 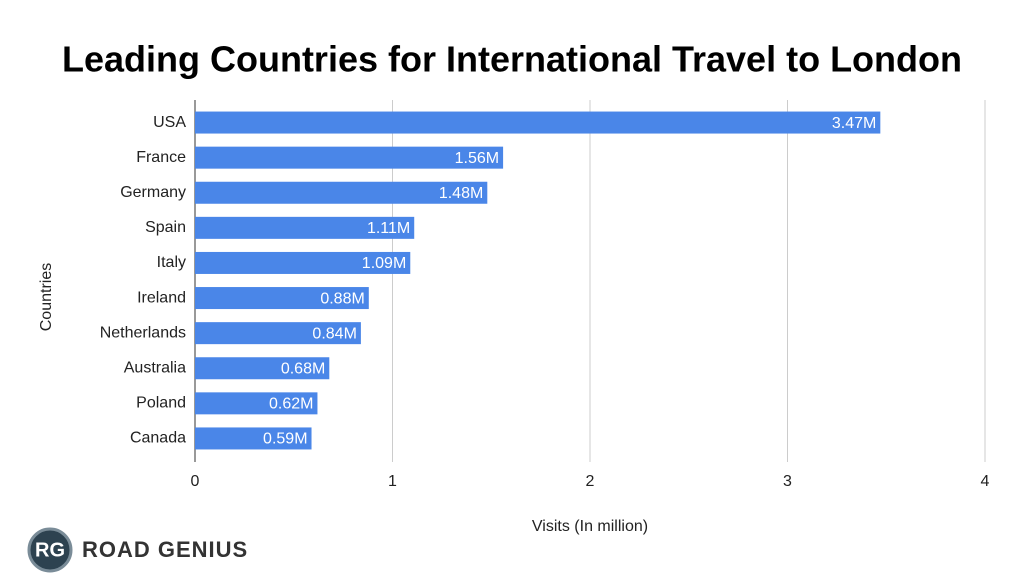 What do you see at coordinates (384, 263) in the screenshot?
I see `value-label: 1.09M` at bounding box center [384, 263].